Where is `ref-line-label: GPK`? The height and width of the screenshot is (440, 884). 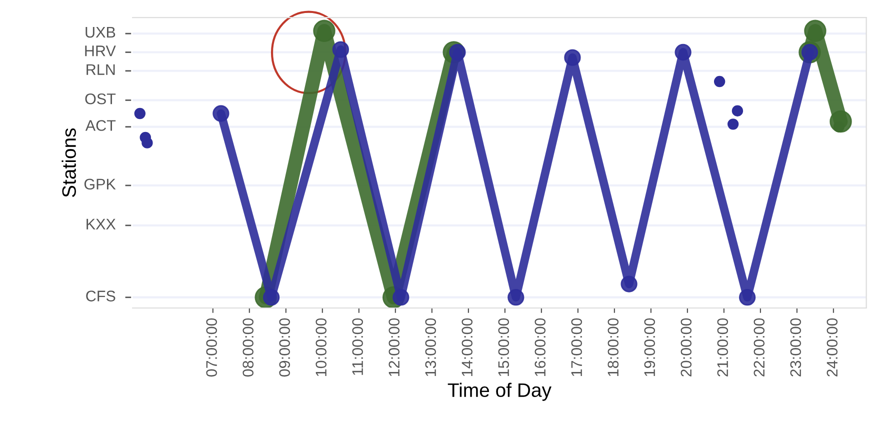 ref-line-label: GPK is located at coordinates (100, 184).